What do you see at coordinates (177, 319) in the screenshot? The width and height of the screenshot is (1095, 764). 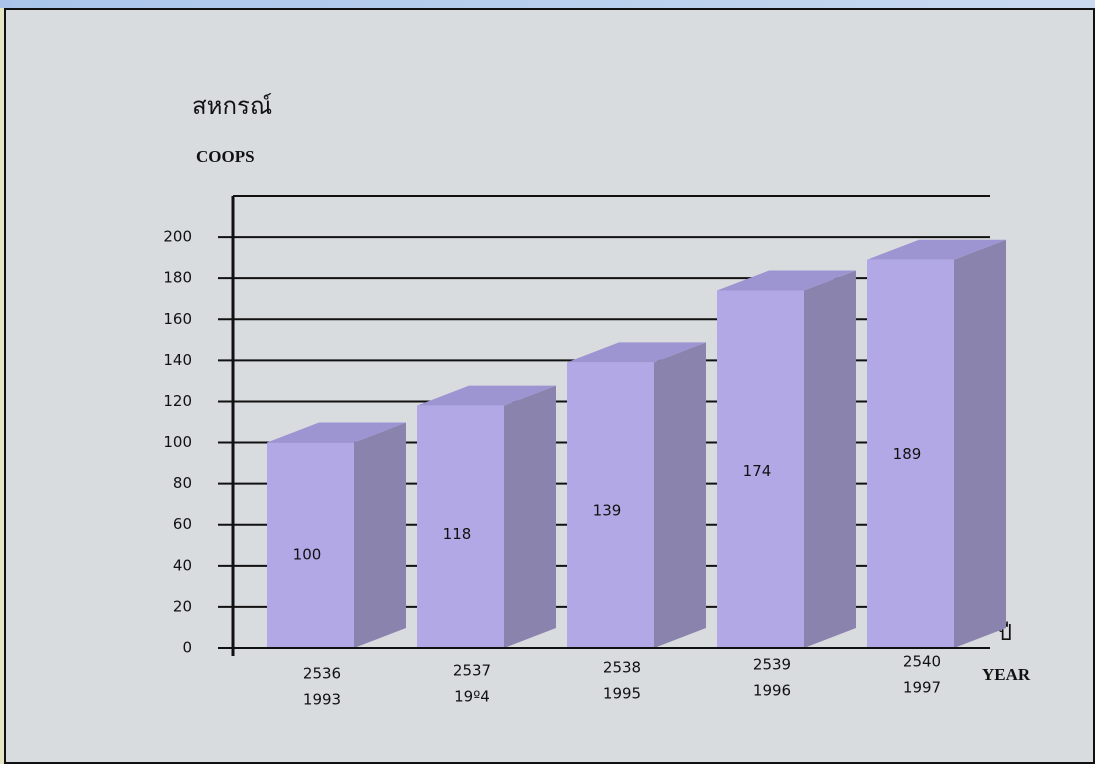 I see `y-tick-label: 160` at bounding box center [177, 319].